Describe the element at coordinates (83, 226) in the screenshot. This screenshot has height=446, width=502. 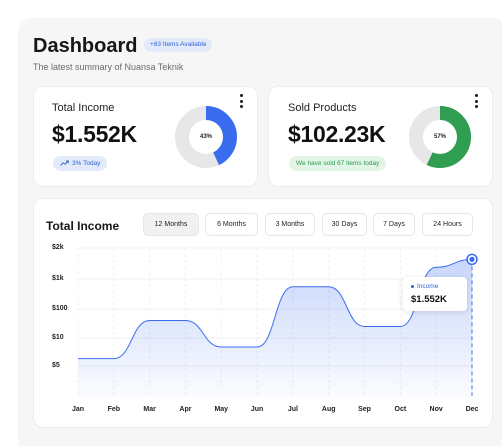
I see `chart-title: Total Income` at that location.